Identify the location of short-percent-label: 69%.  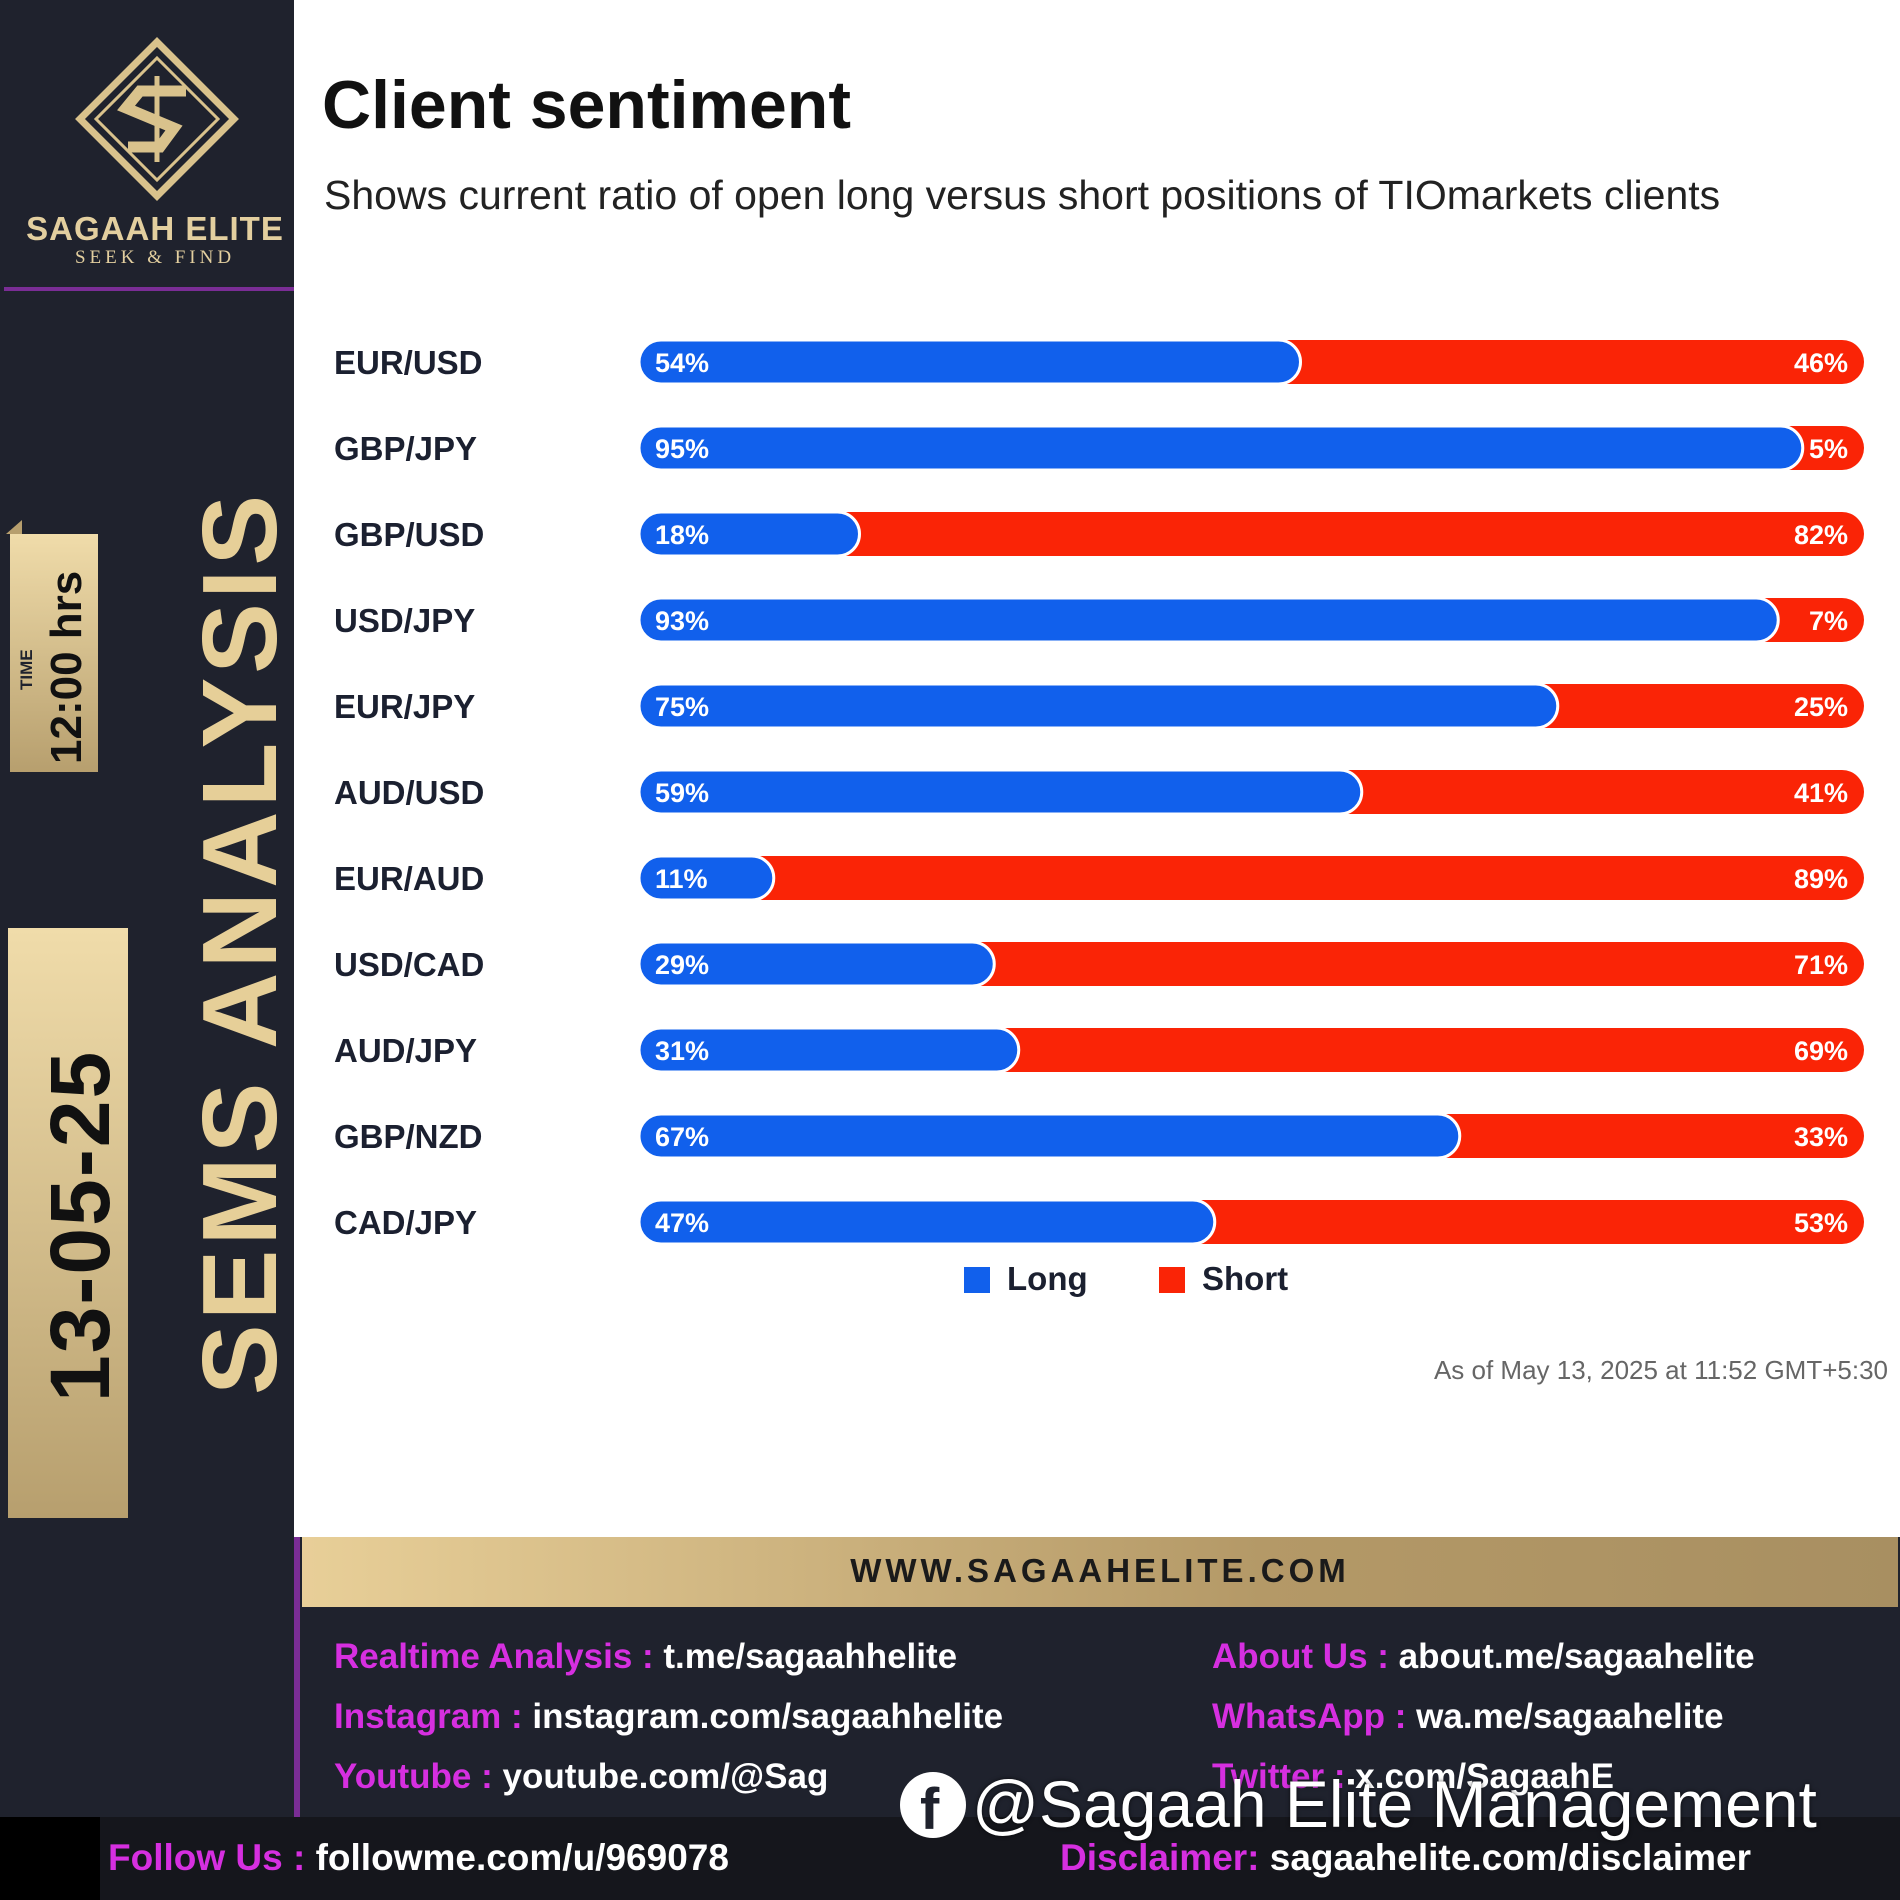
(1821, 1051).